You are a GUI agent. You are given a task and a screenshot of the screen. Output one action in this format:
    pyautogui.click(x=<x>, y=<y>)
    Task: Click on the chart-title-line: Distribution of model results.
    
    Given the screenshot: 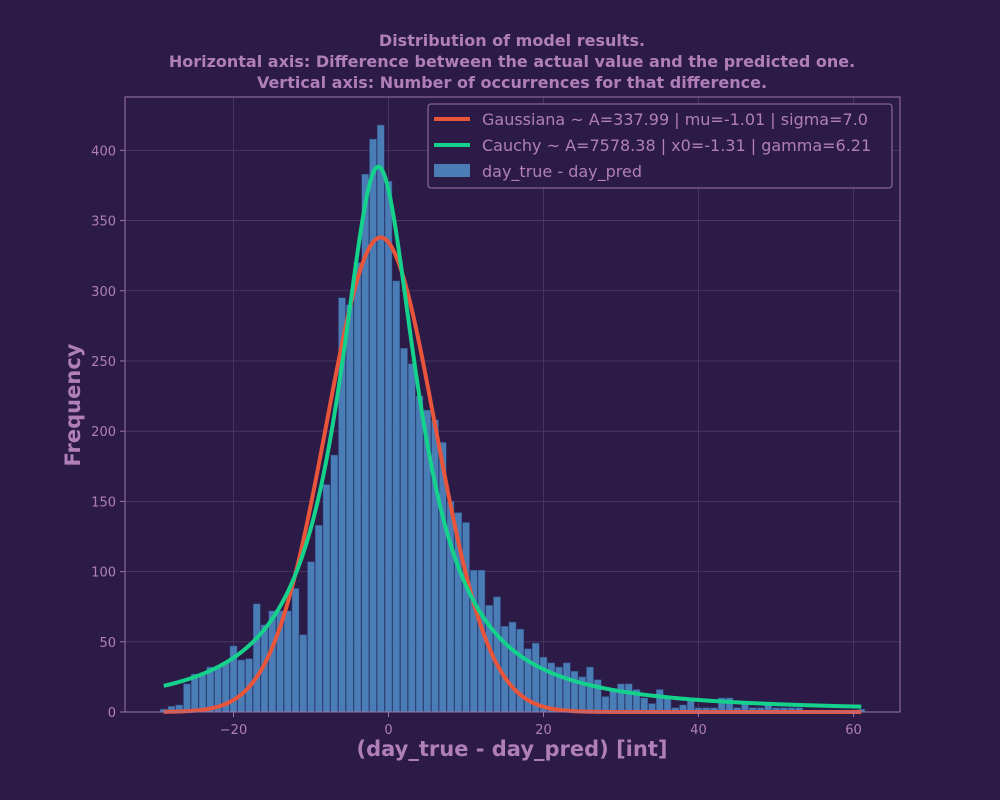 What is the action you would take?
    pyautogui.click(x=512, y=40)
    